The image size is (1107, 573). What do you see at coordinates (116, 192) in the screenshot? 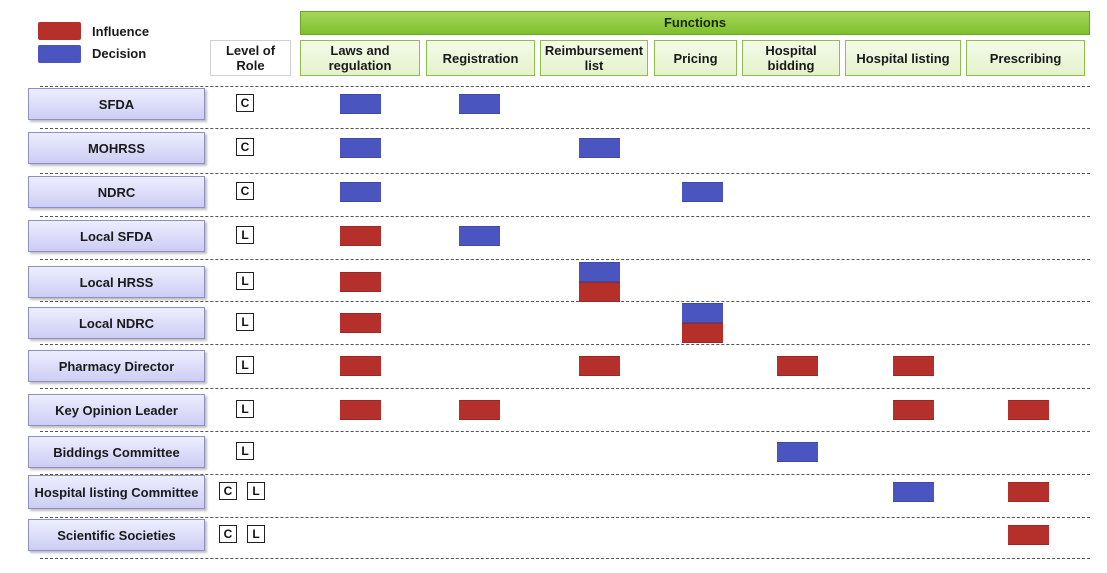
I see `actor-label: NDRC` at bounding box center [116, 192].